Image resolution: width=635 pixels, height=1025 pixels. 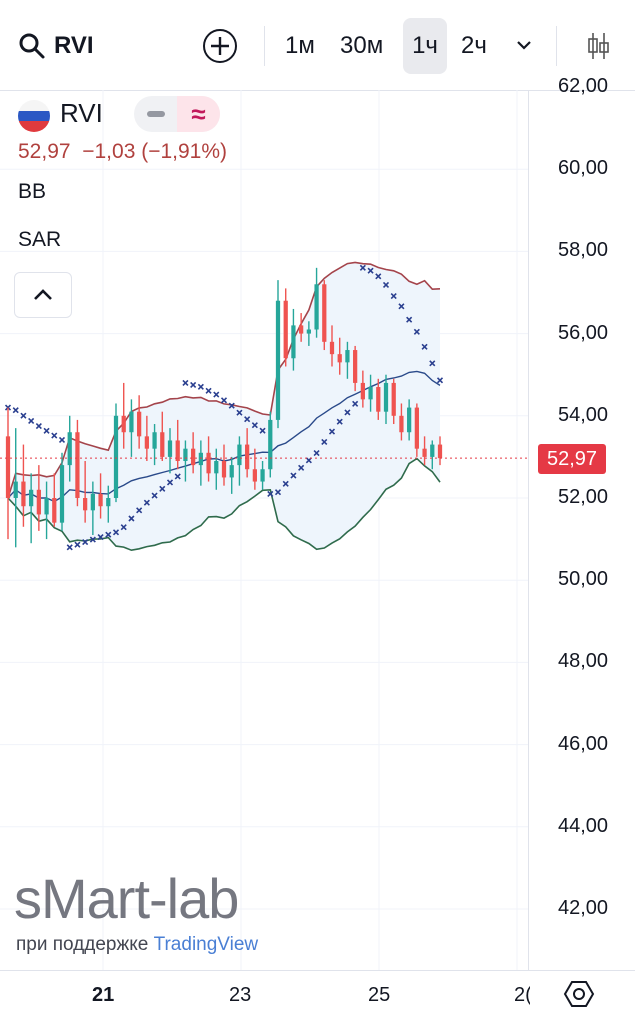 I want to click on price-axis-label: 58,00, so click(x=583, y=250).